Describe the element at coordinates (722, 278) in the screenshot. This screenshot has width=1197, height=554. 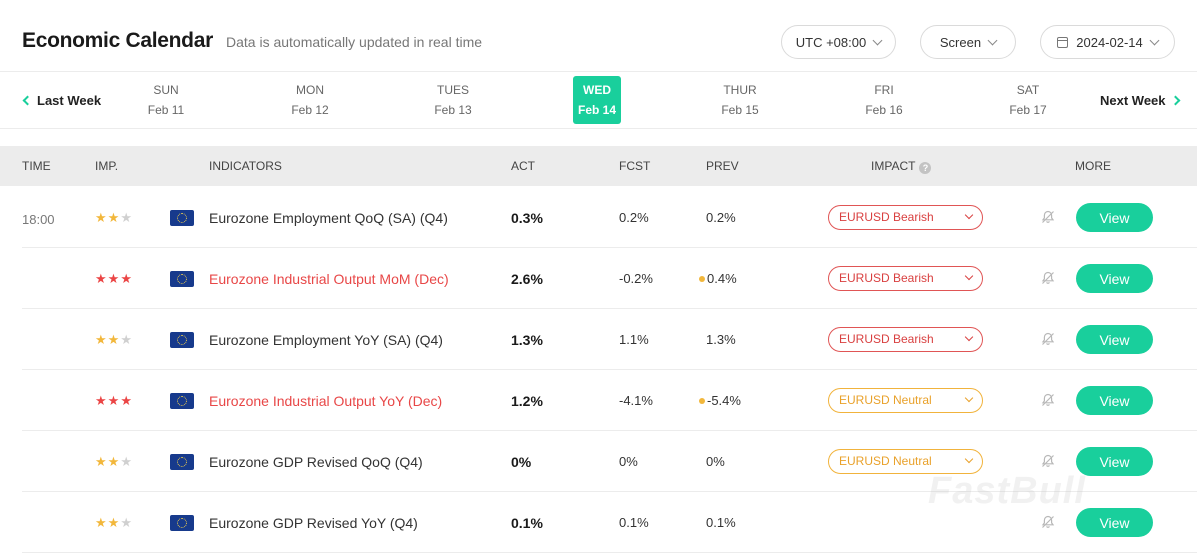
I see `previous-value-text: 0.4%` at that location.